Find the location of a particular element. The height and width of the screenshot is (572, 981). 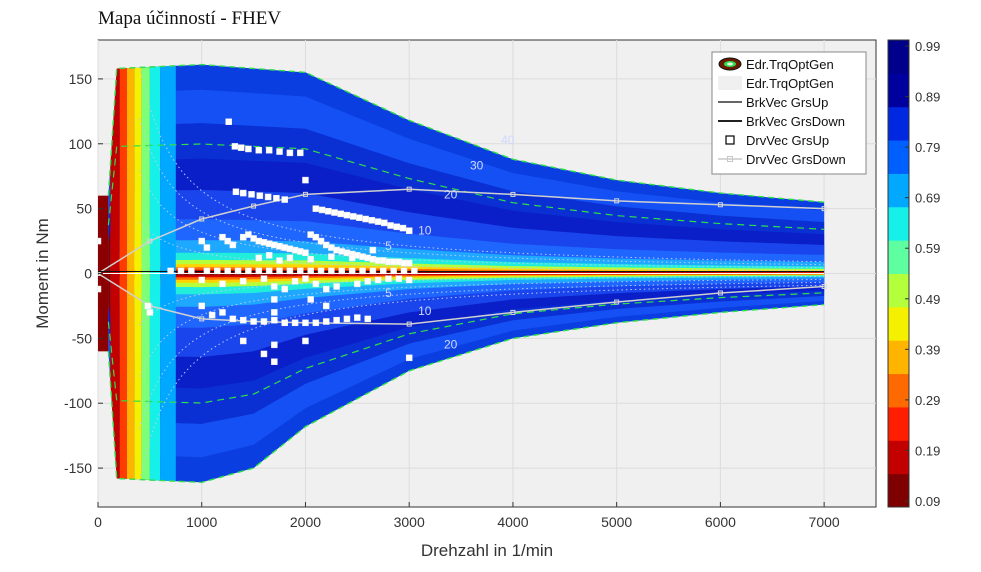

x-tick-label: 4000 is located at coordinates (512, 522).